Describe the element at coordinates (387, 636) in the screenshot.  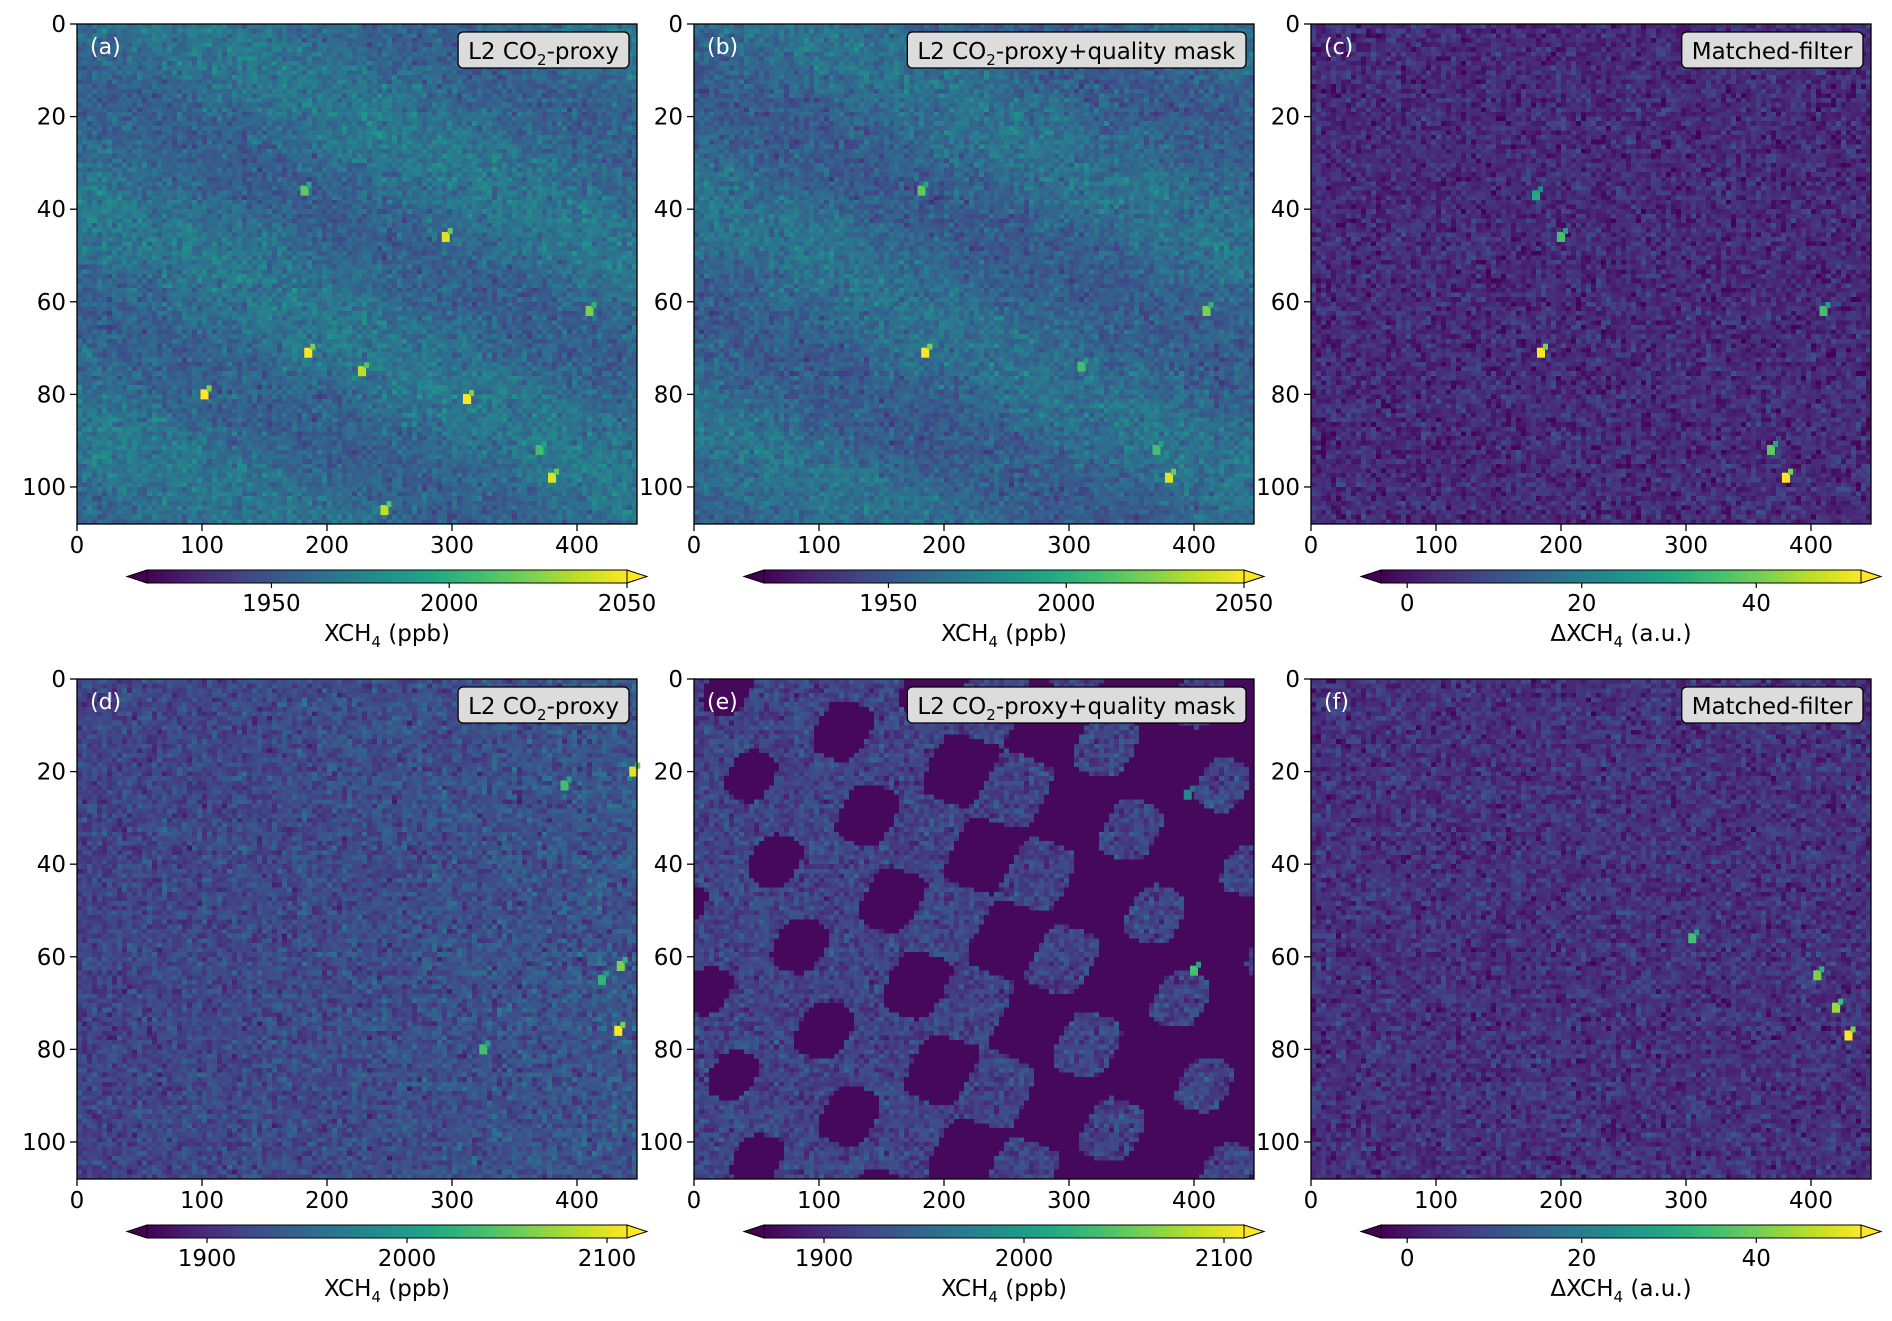
I see `colorbar-label: XCH4 (ppb)` at that location.